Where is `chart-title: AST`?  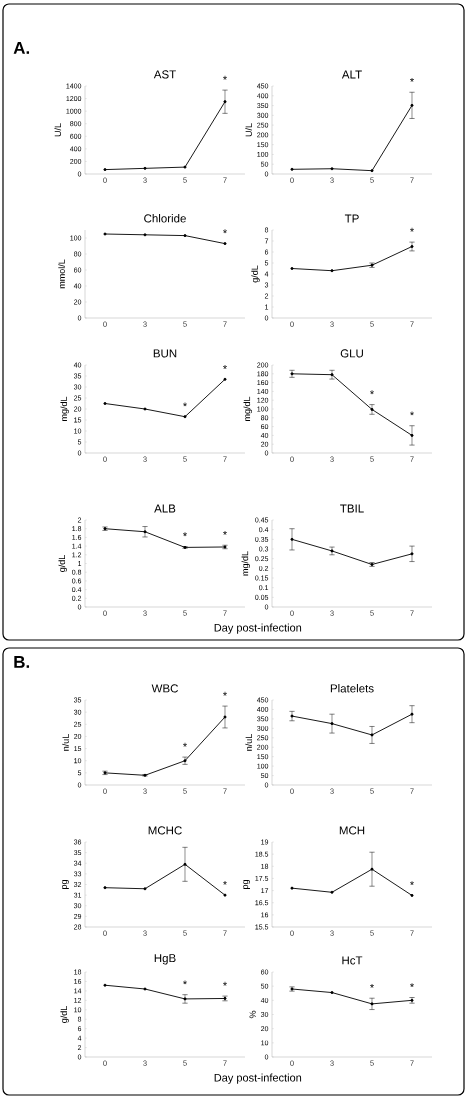
chart-title: AST is located at coordinates (164, 74).